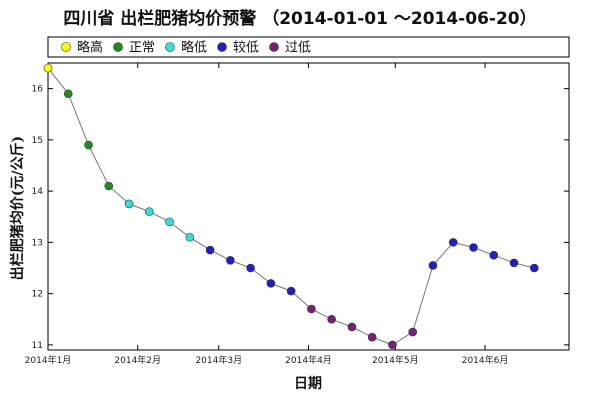 The image size is (600, 400). What do you see at coordinates (308, 384) in the screenshot?
I see `x-axis-label: 日期` at bounding box center [308, 384].